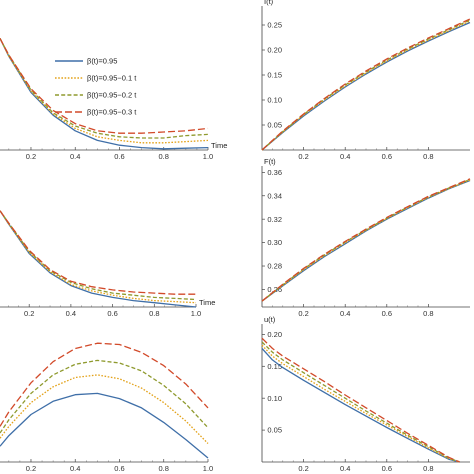  I want to click on legend-label-4: β(t)=0.95−0.3 t, so click(112, 112).